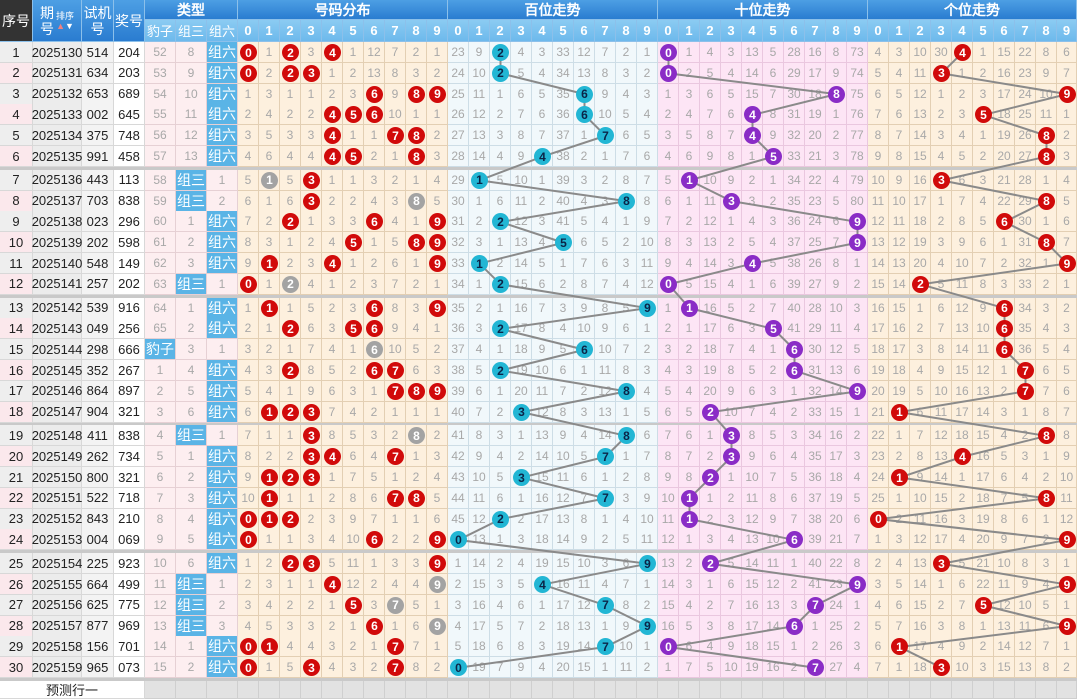  Describe the element at coordinates (1046, 478) in the screenshot. I see `units-cell: 2` at that location.